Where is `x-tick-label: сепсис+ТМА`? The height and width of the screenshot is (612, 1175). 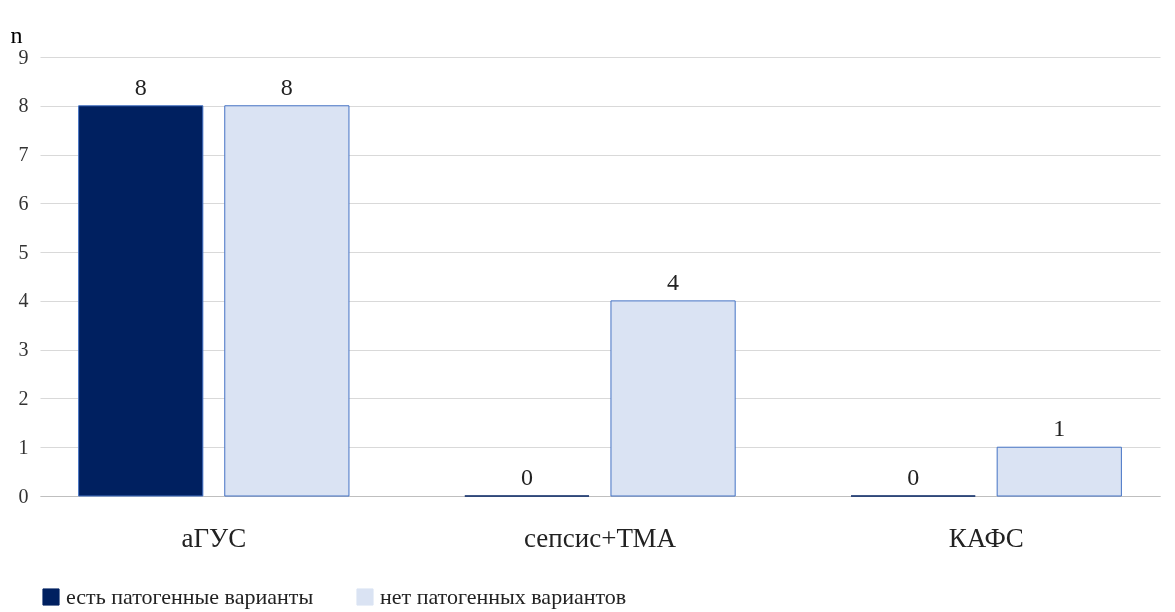 x-tick-label: сепсис+ТМА is located at coordinates (600, 537).